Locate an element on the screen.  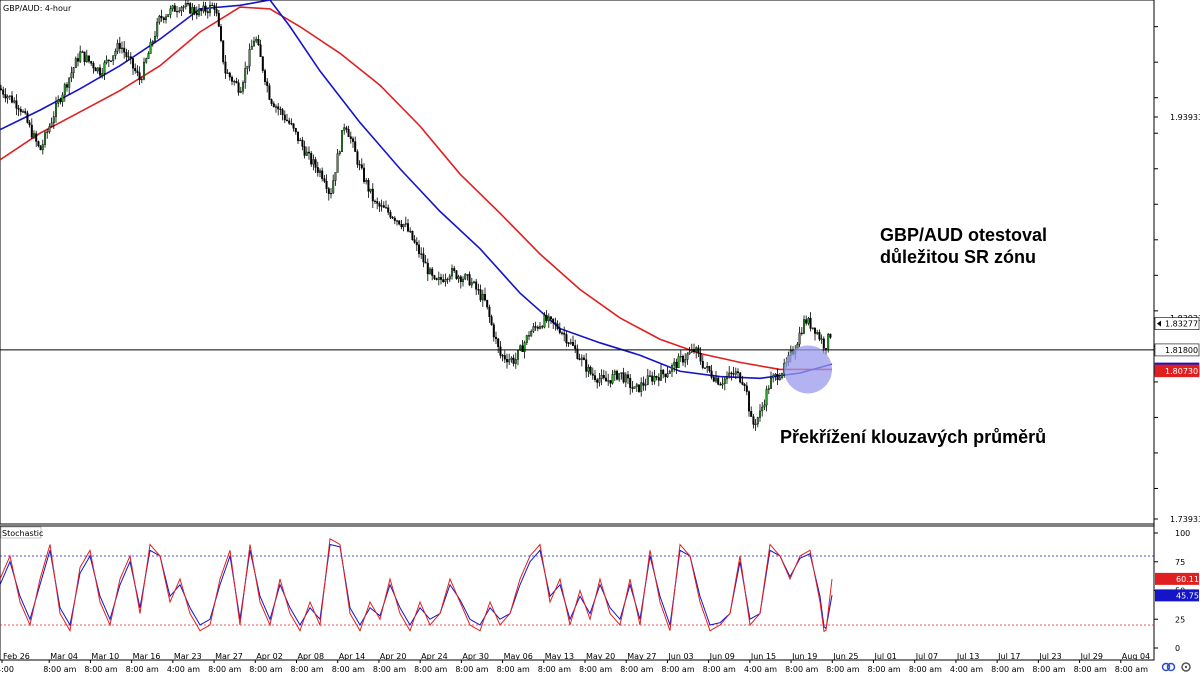
time-tick-date: Apr 30 is located at coordinates (475, 656).